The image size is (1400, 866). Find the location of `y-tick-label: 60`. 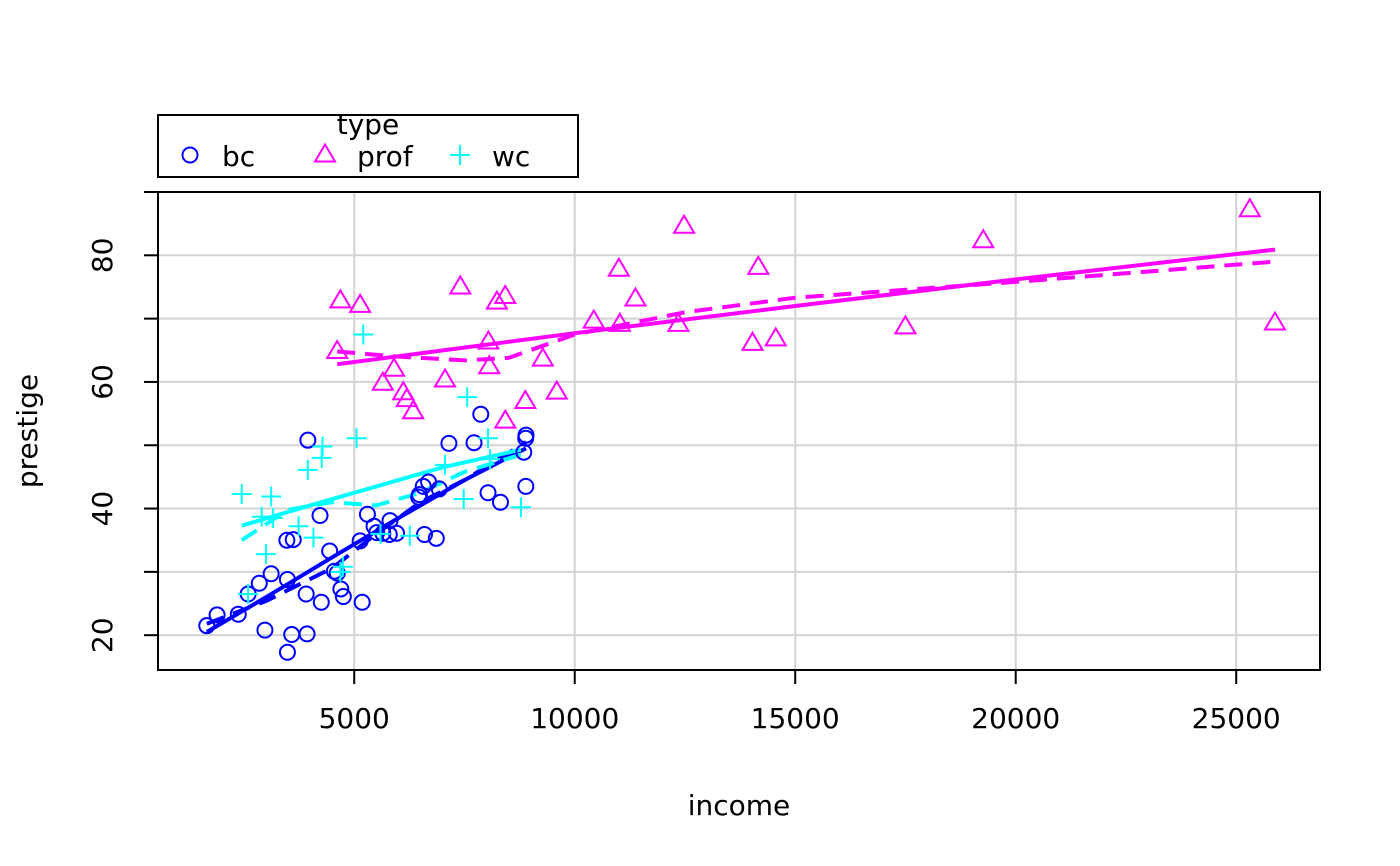

y-tick-label: 60 is located at coordinates (102, 382).